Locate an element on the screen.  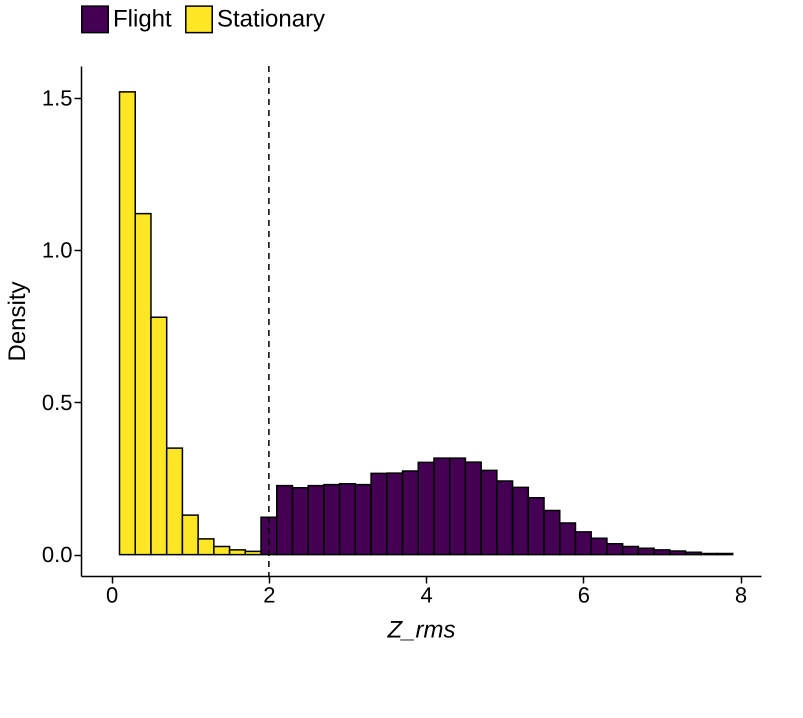
x-tick-label: 6 is located at coordinates (584, 595).